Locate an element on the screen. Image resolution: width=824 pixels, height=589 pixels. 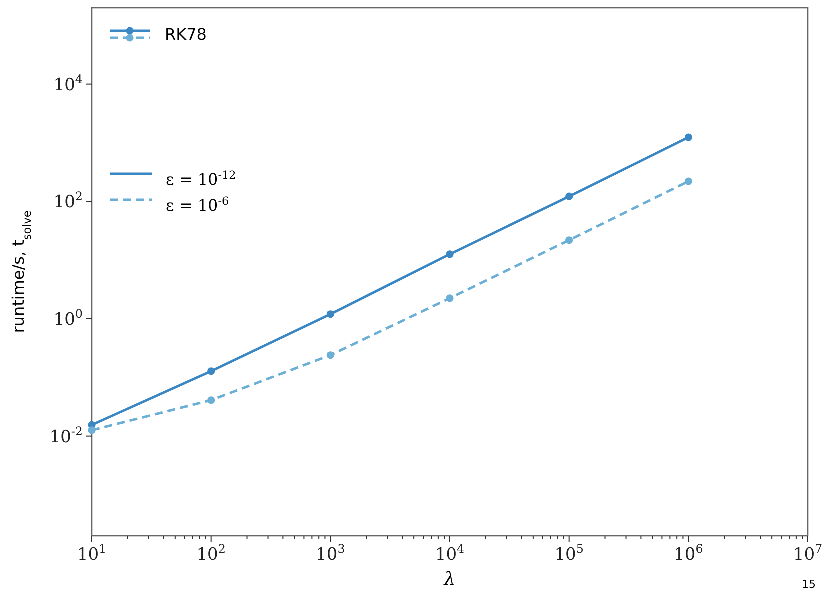
legend-title: RK78 is located at coordinates (186, 34).